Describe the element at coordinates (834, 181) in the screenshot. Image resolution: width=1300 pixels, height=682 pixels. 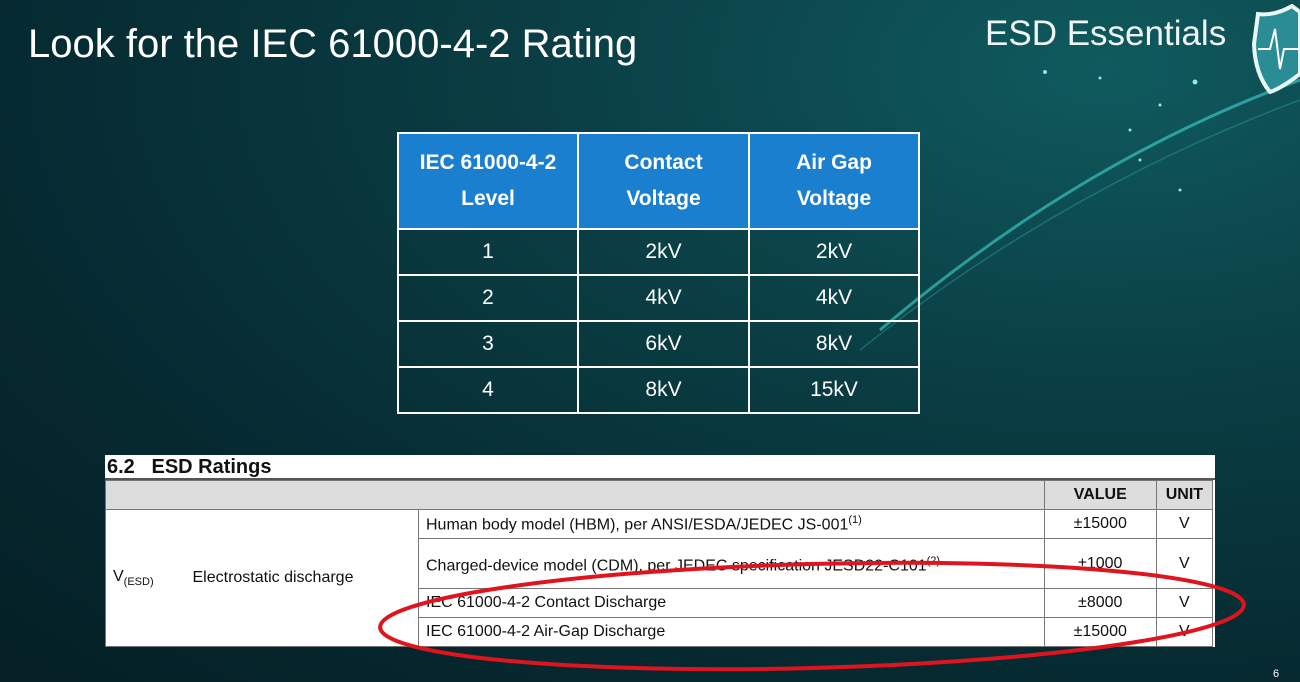
I see `header-air-gap-voltage: Air Gap Voltage` at that location.